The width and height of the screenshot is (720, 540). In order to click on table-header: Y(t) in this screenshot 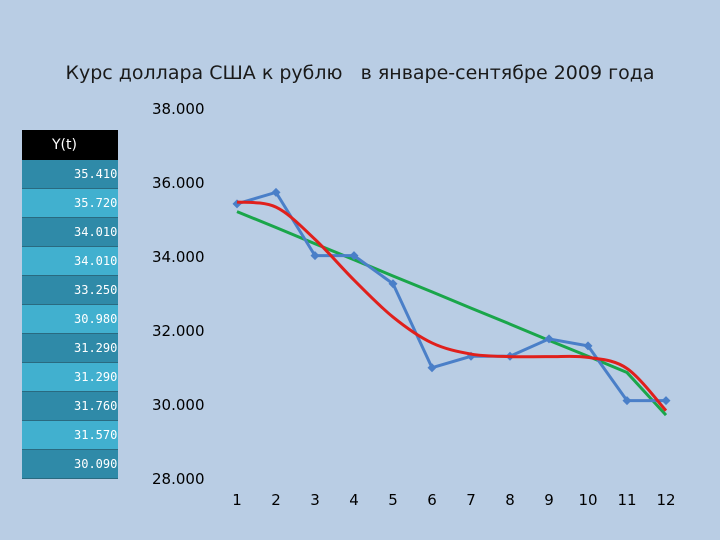, I will do `click(70, 145)`.